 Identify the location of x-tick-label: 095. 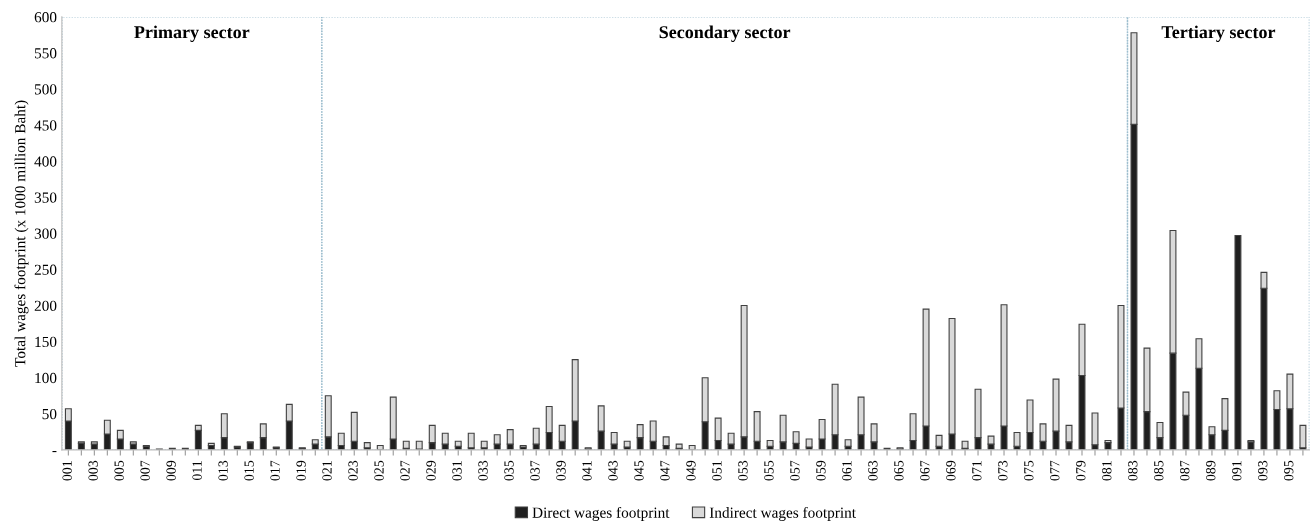
(1289, 470).